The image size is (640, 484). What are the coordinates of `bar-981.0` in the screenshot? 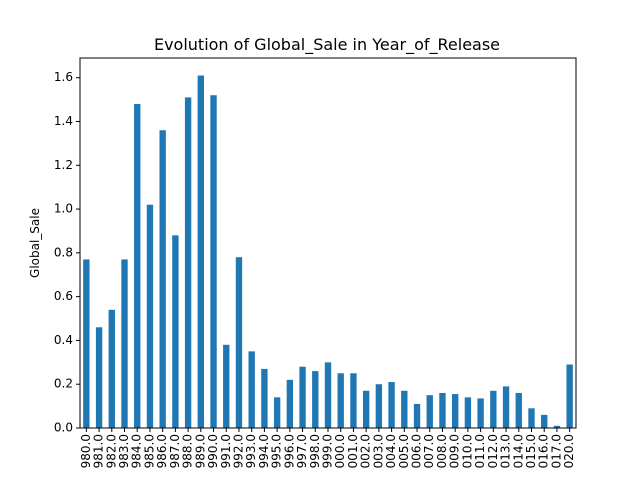 It's located at (99, 377).